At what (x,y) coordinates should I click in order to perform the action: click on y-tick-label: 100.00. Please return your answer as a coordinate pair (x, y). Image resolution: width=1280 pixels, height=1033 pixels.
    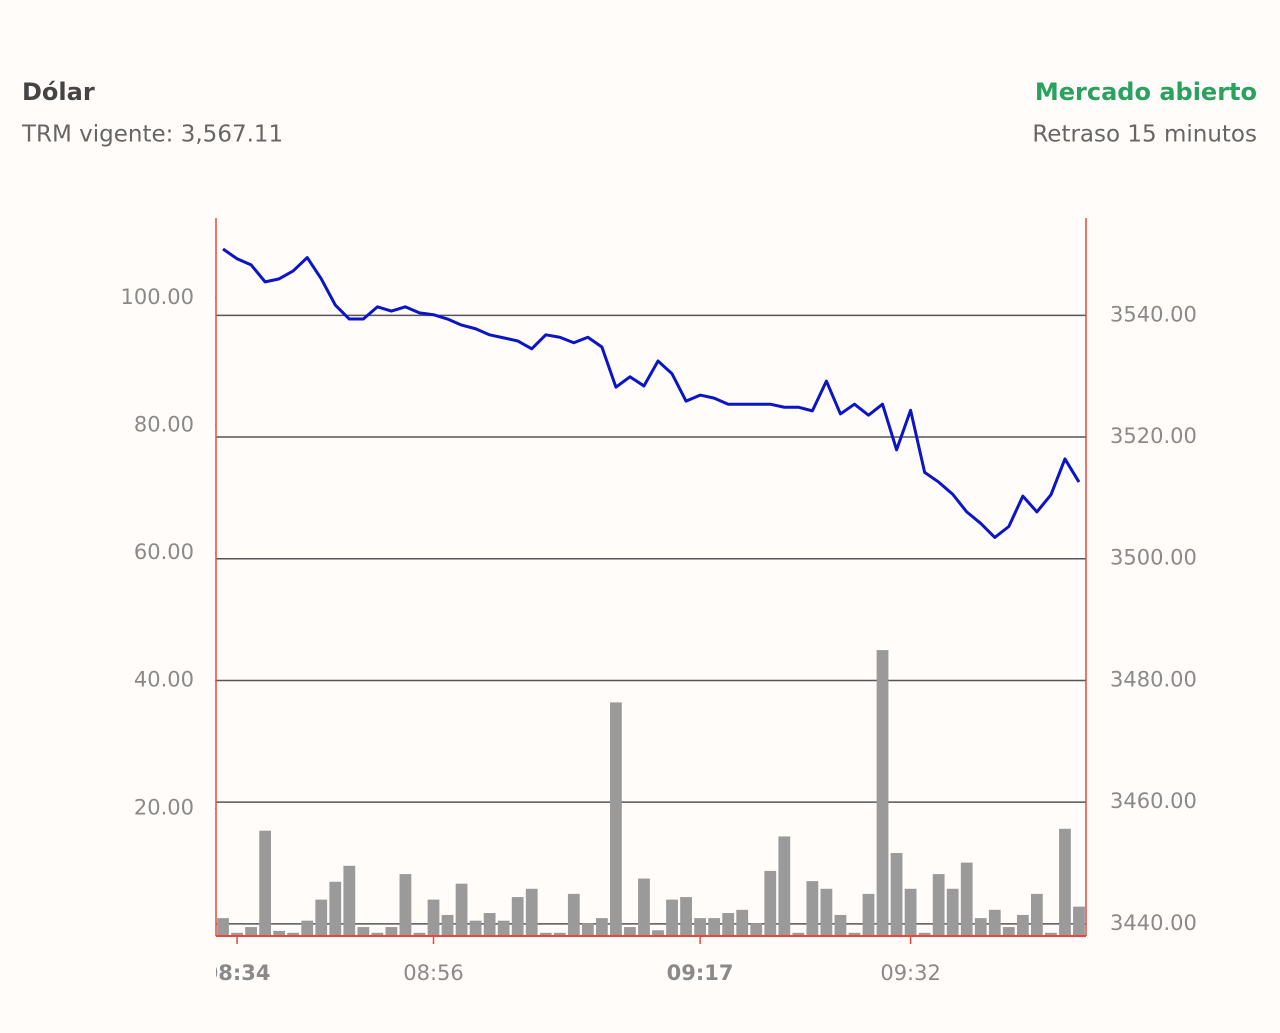
    Looking at the image, I should click on (157, 297).